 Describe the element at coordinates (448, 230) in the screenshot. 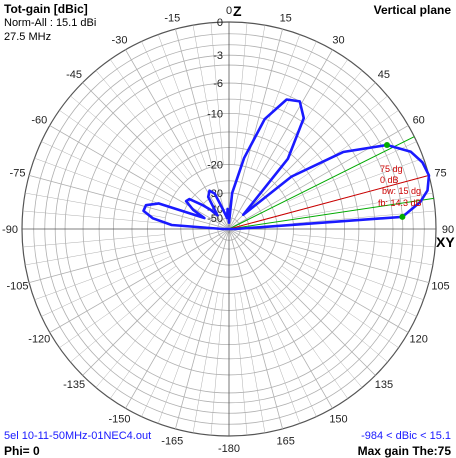

I see `angle-tick-label: 90` at that location.